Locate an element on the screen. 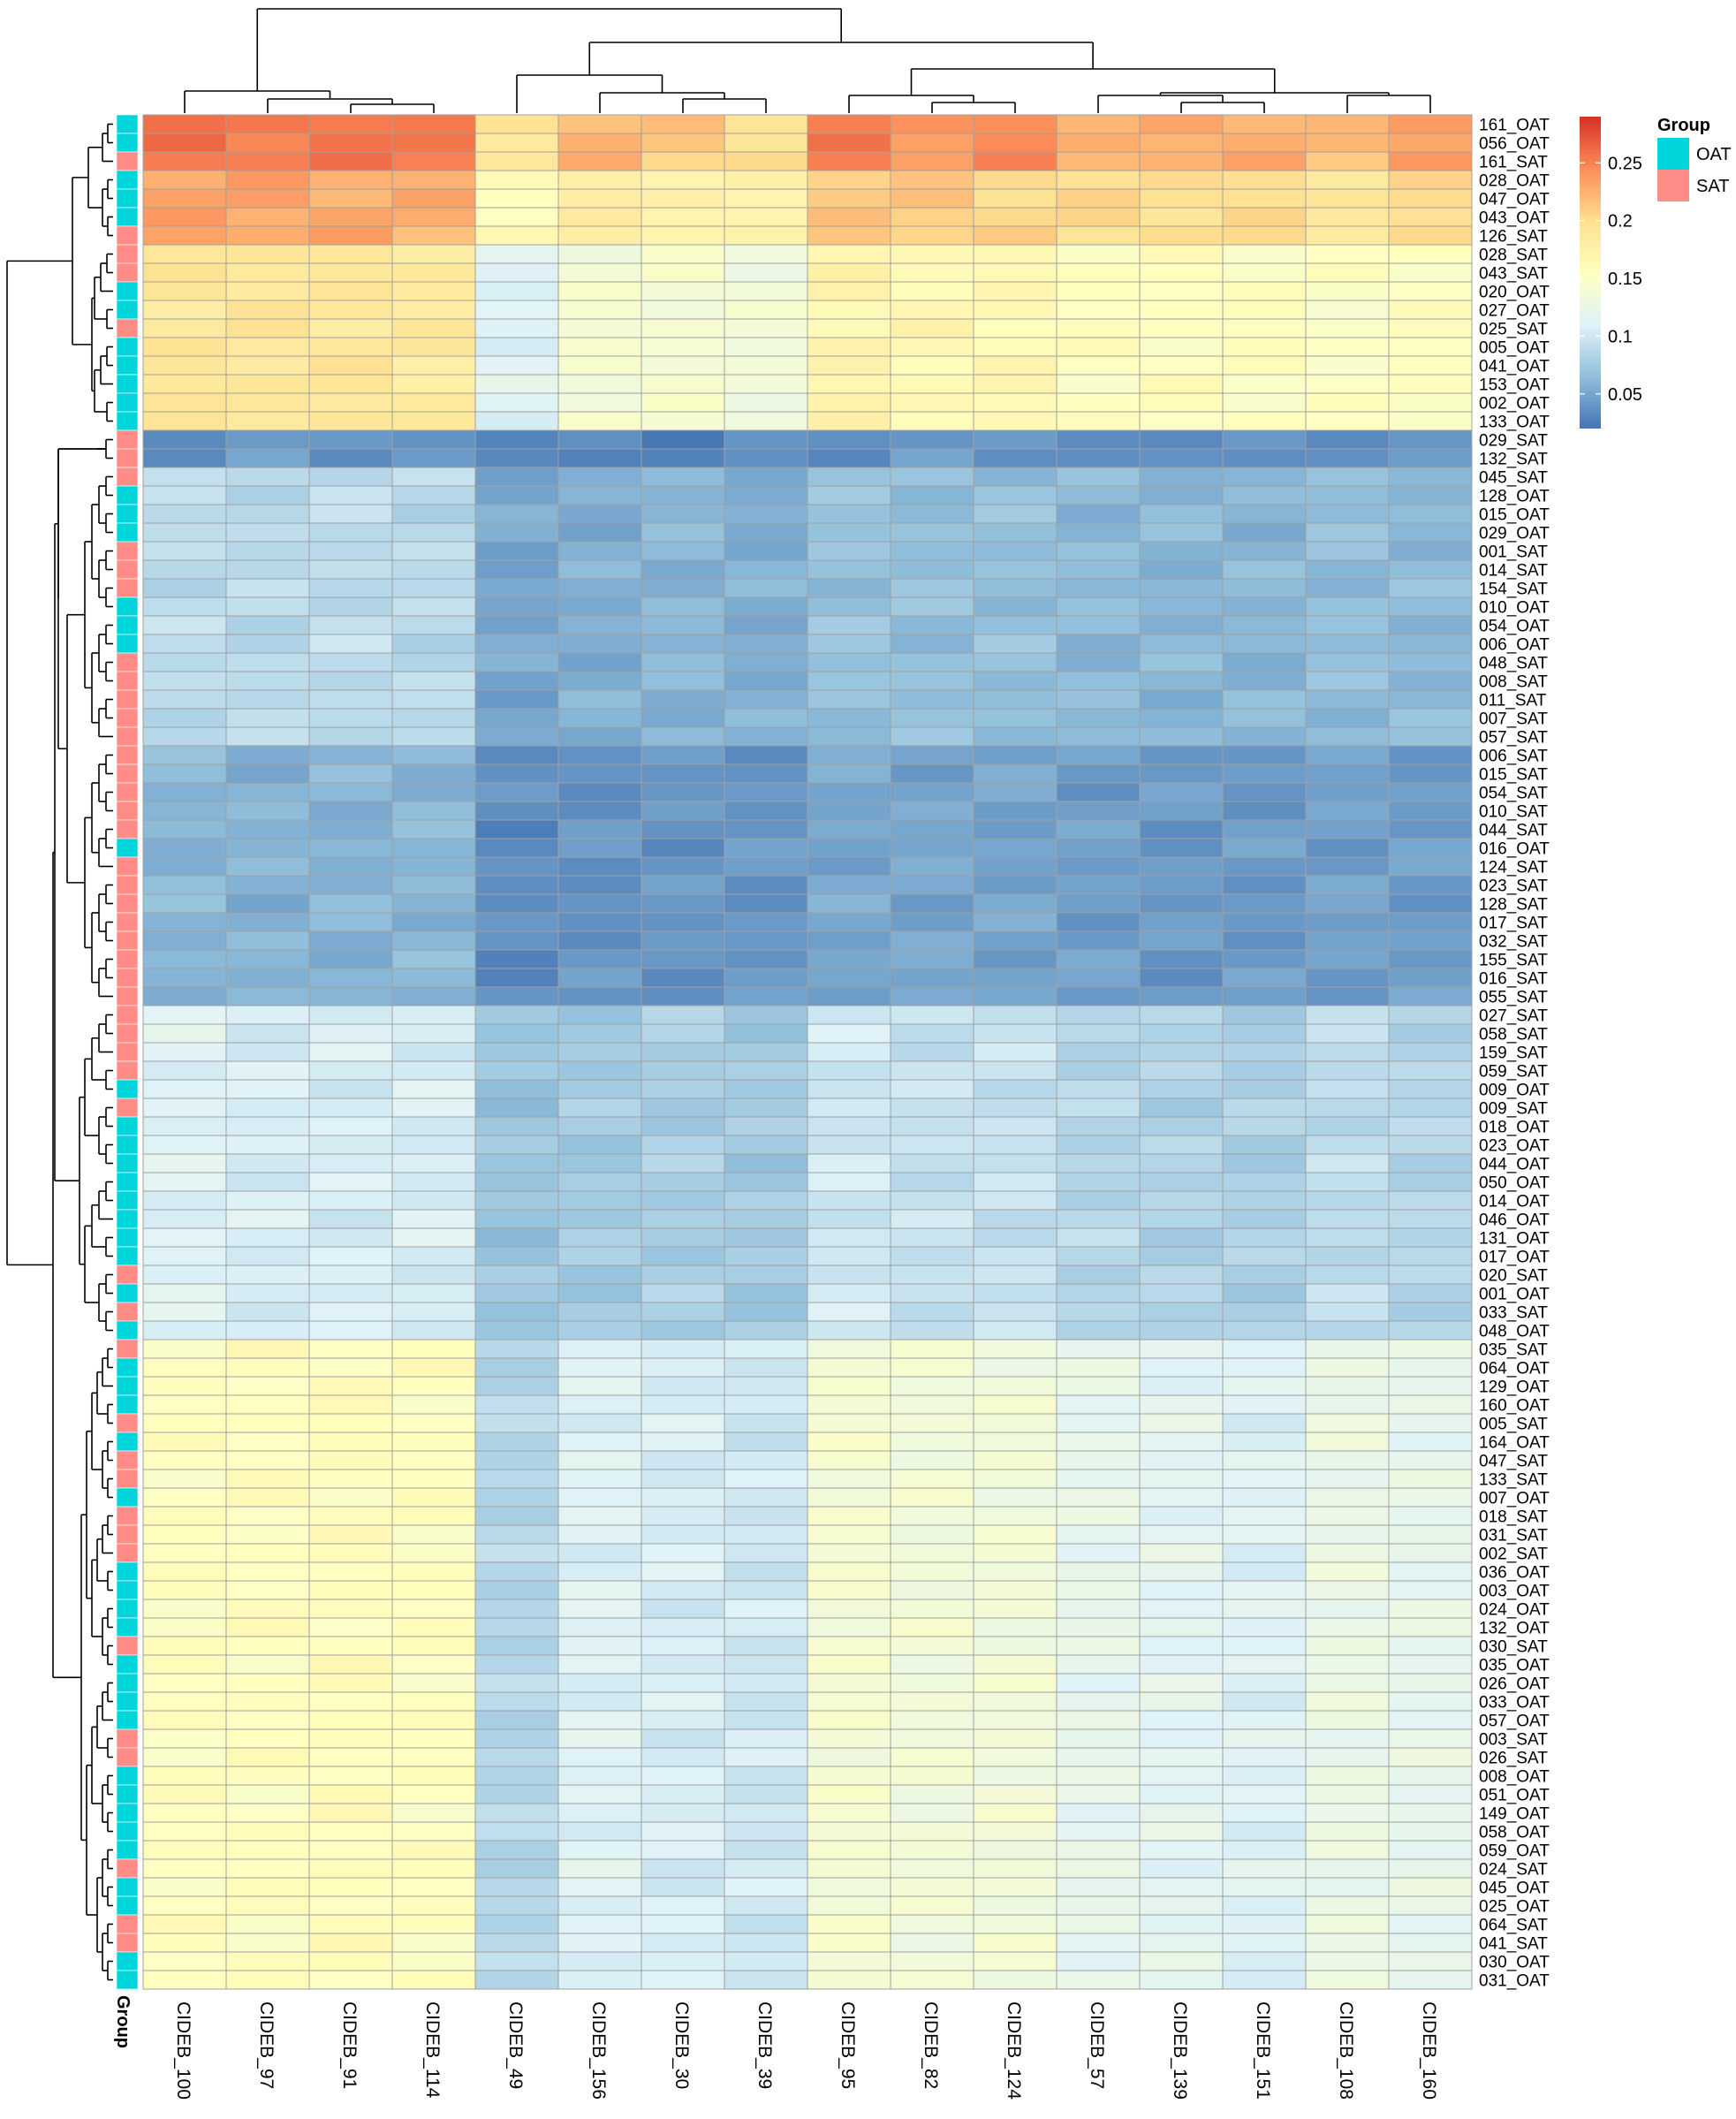 The height and width of the screenshot is (2119, 1736). row-label: 044_OAT is located at coordinates (1514, 1165).